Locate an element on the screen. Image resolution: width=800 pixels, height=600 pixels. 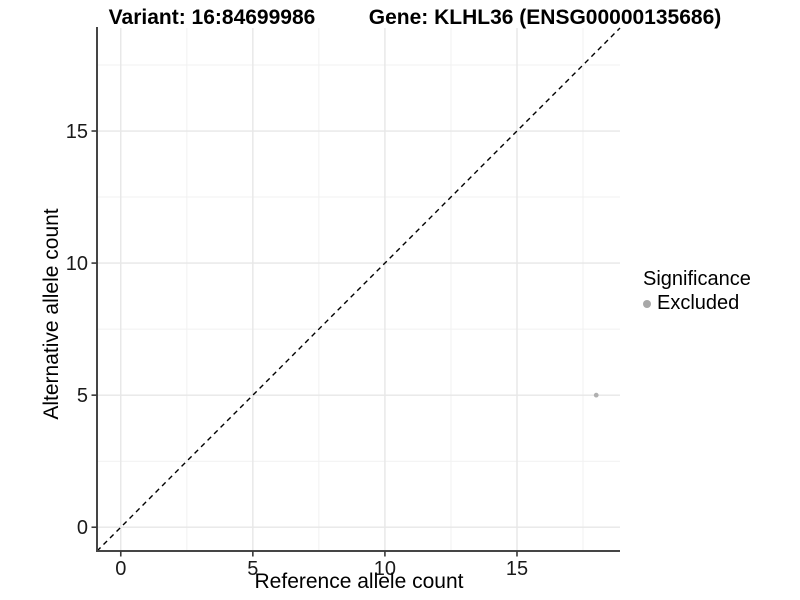
legend-title: Significance is located at coordinates (697, 279).